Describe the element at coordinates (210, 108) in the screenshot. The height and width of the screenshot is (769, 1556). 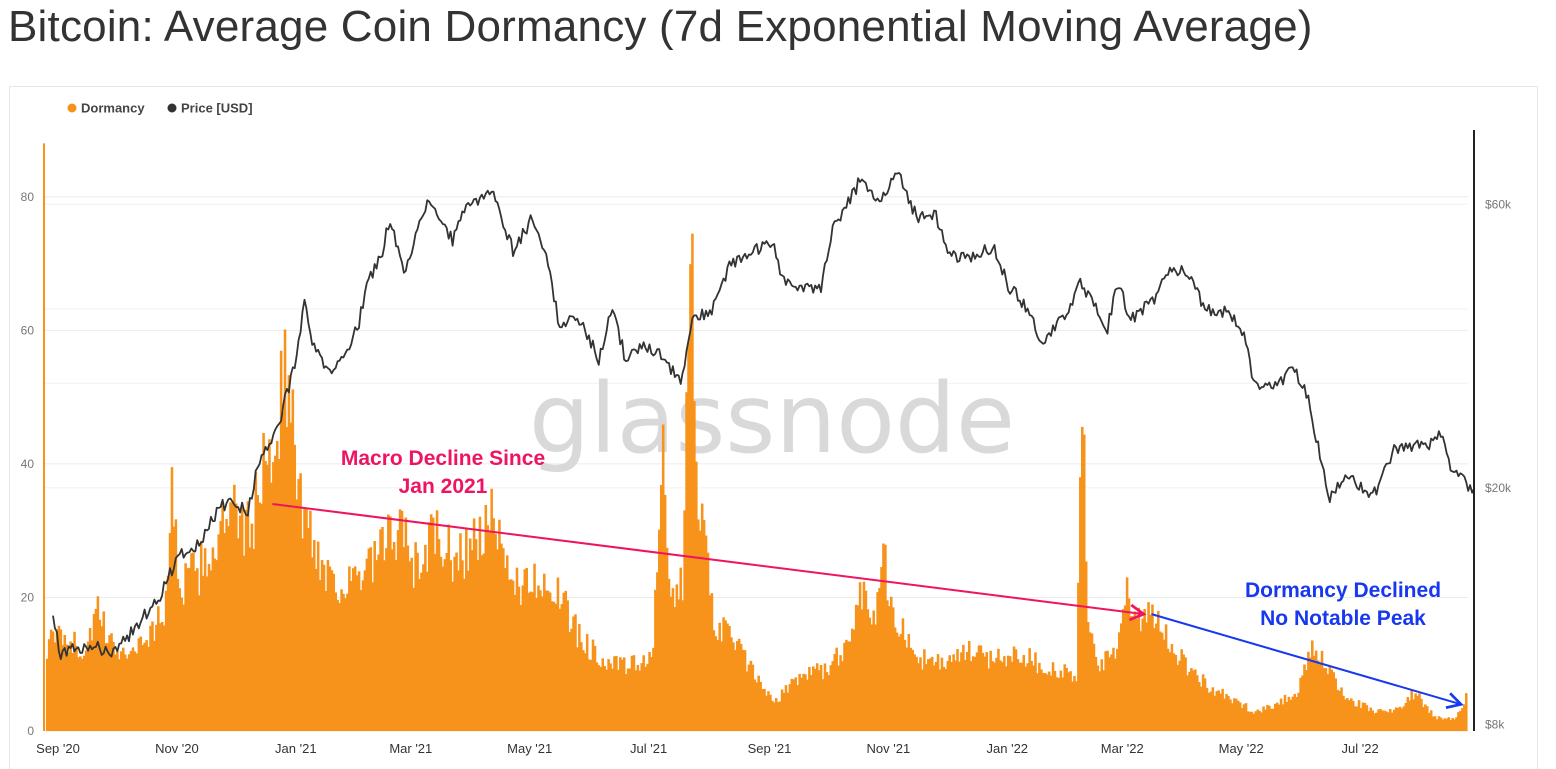
I see `legend-item: Price [USD]` at that location.